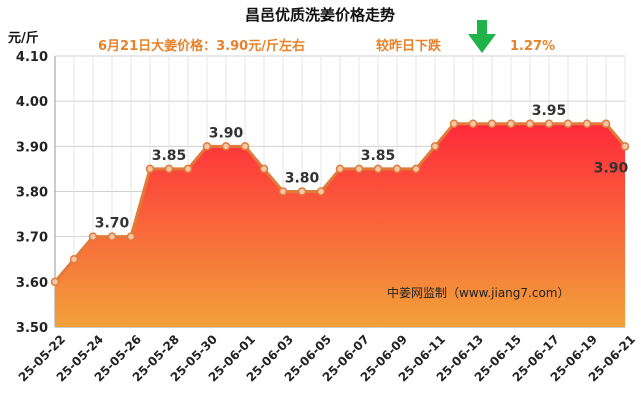 The width and height of the screenshot is (641, 411). I want to click on chart-title: 昌邑优质洗姜价格走势, so click(320, 15).